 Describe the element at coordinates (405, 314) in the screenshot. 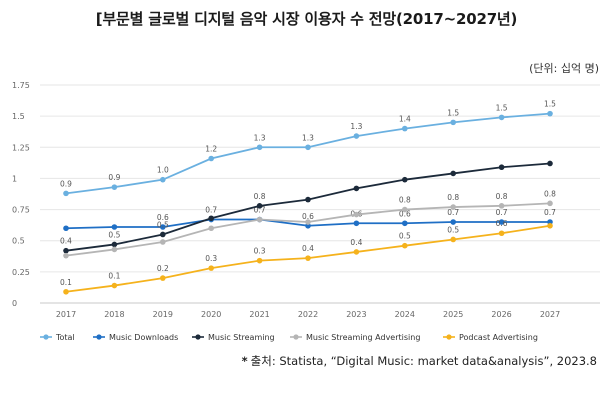

I see `x-tick-label: 2024` at that location.